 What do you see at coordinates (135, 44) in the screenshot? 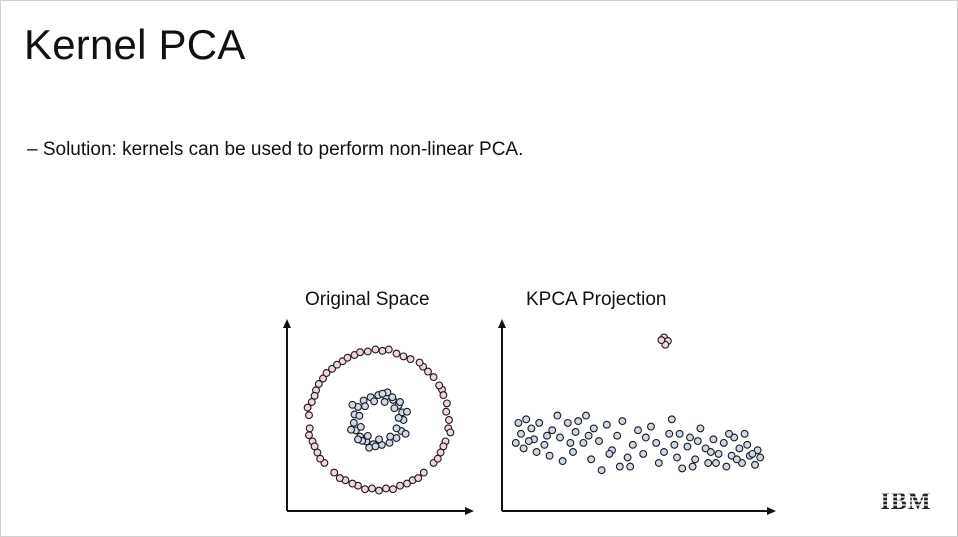
I see `slide-title: Kernel PCA` at bounding box center [135, 44].